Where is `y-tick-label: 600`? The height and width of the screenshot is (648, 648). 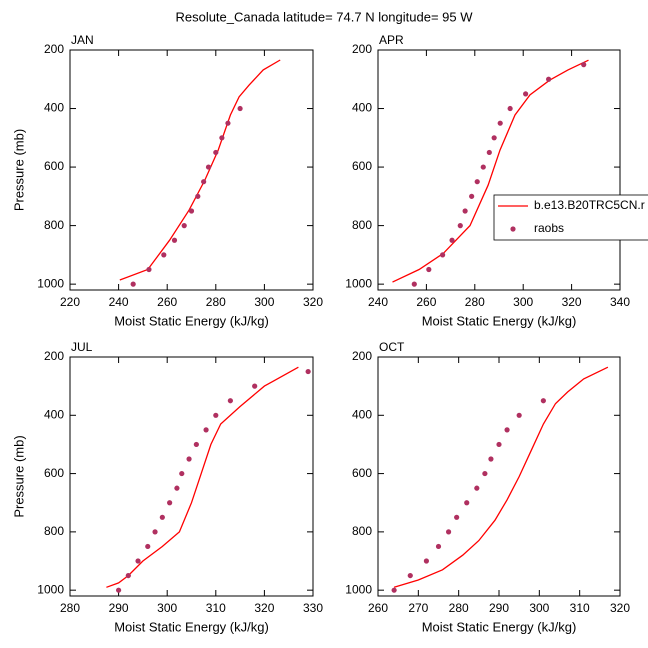
y-tick-label: 600 is located at coordinates (54, 166).